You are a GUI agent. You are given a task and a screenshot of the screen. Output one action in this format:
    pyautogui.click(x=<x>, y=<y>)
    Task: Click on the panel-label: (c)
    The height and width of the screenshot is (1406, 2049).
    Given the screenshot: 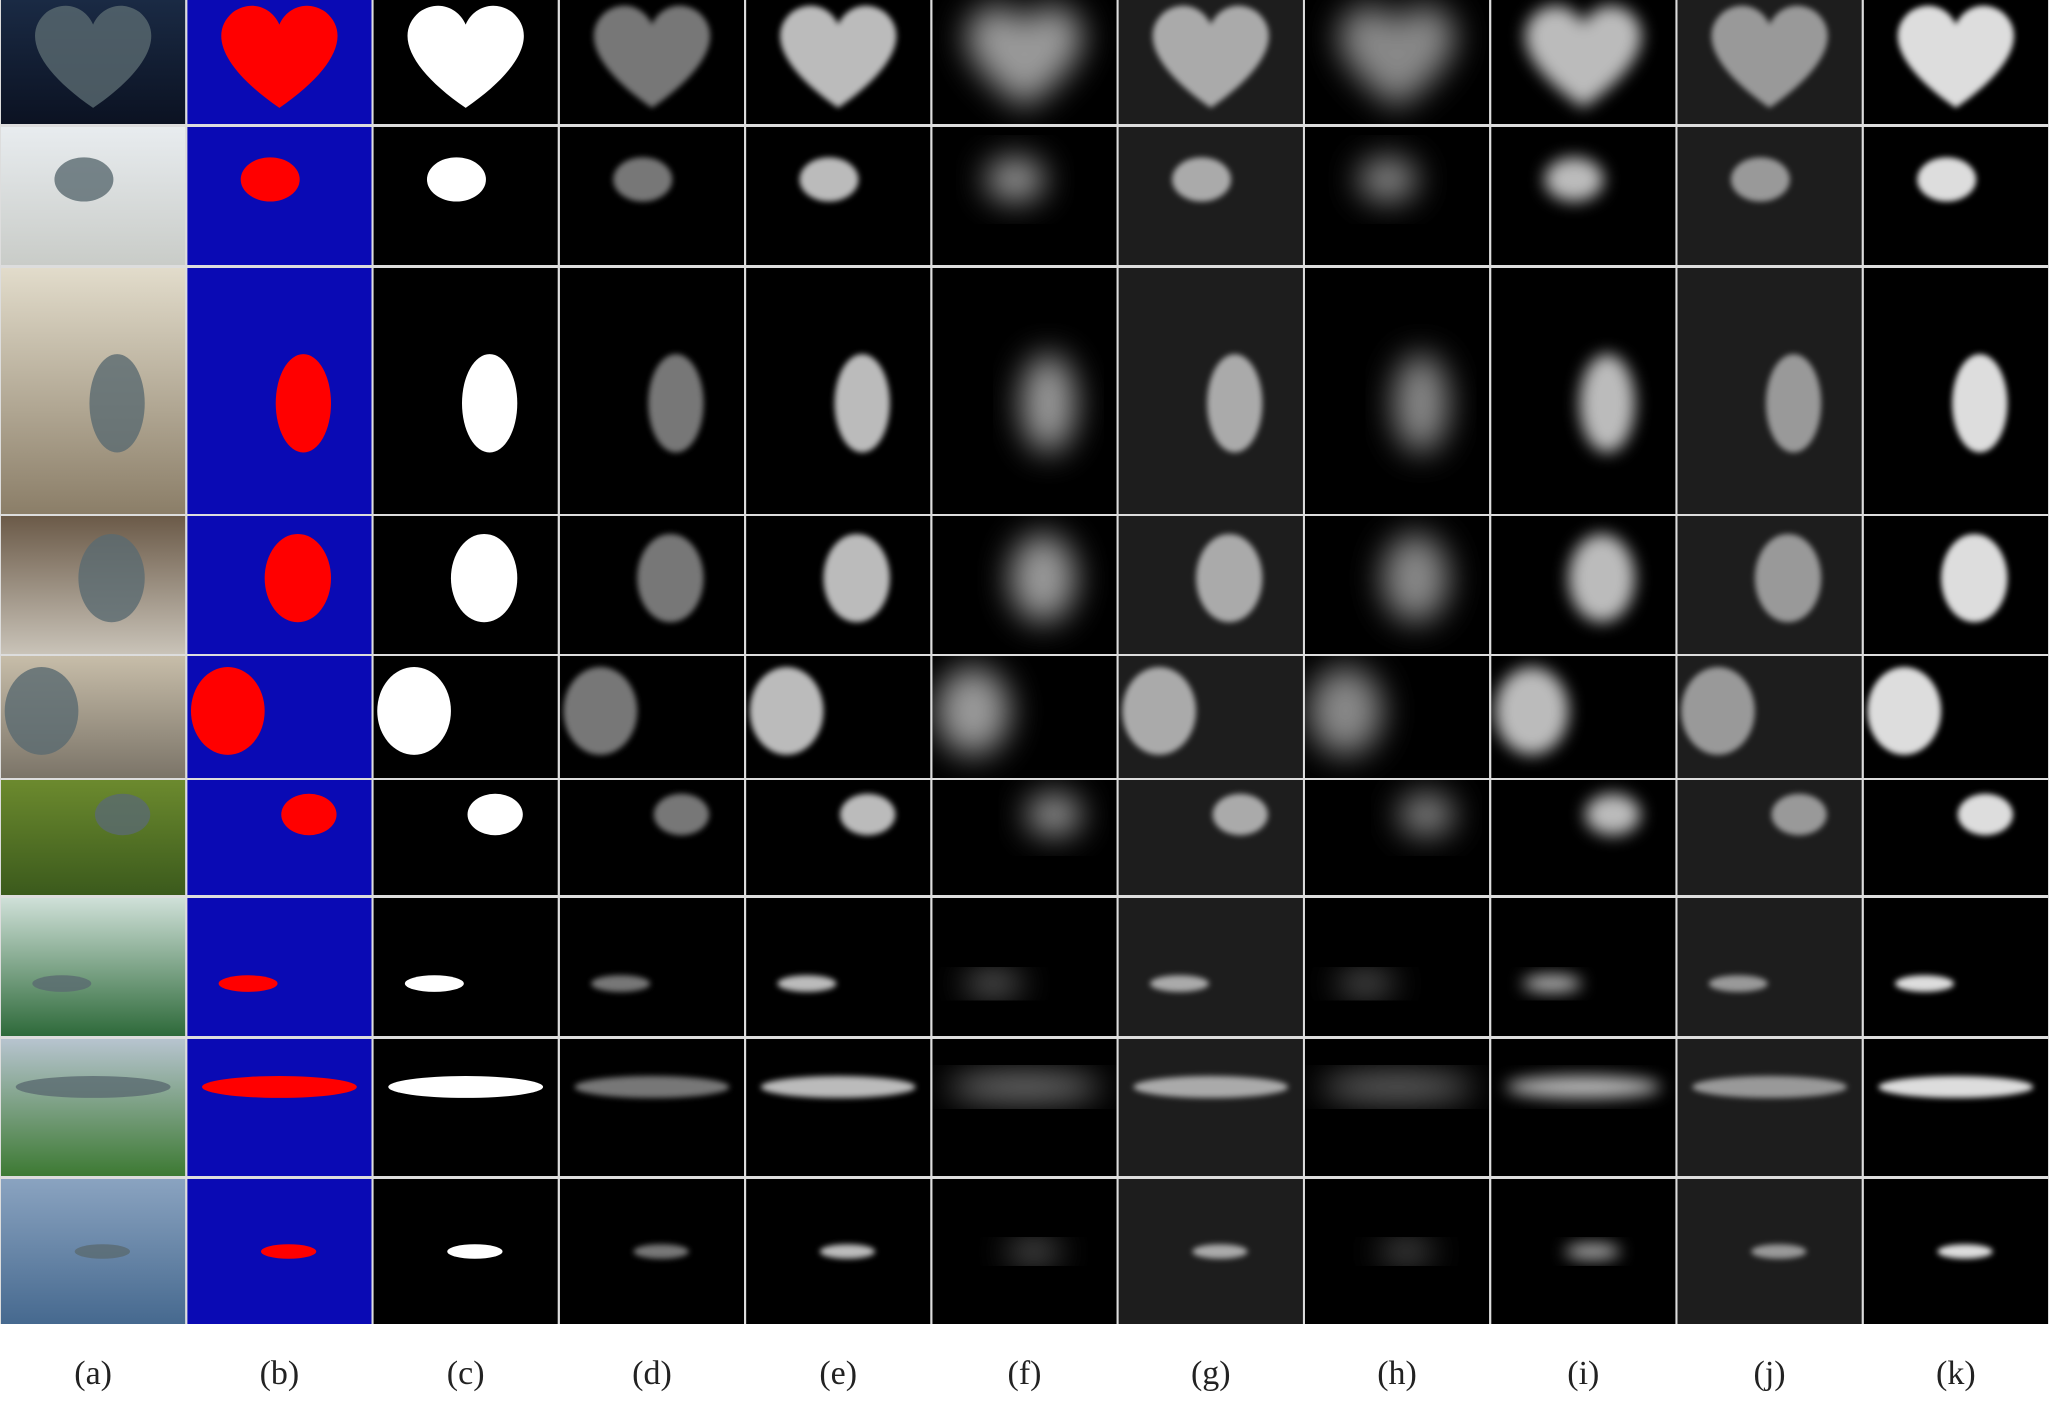 What is the action you would take?
    pyautogui.click(x=466, y=1373)
    